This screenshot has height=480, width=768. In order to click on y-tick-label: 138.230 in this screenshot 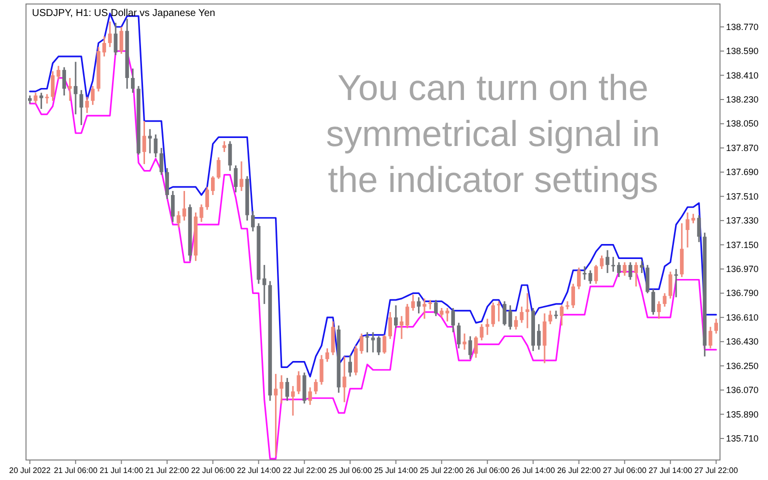, I will do `click(742, 99)`.